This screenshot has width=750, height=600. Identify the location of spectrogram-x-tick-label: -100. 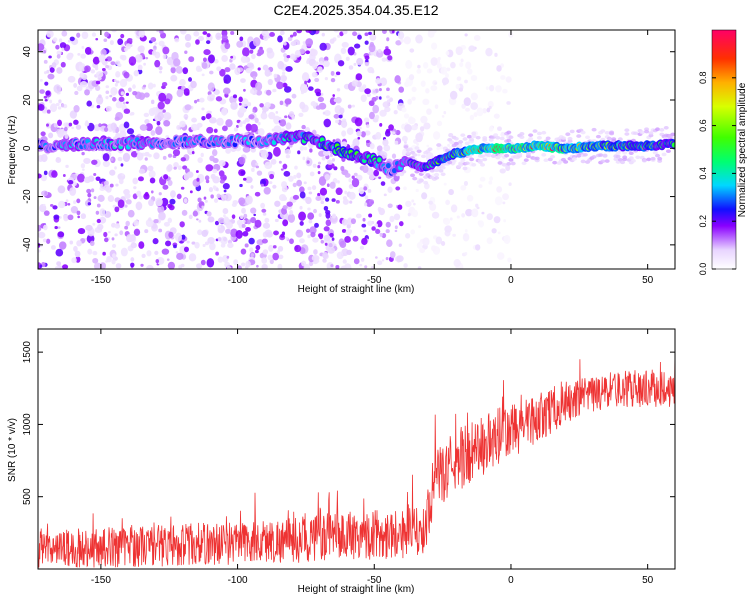
(238, 280).